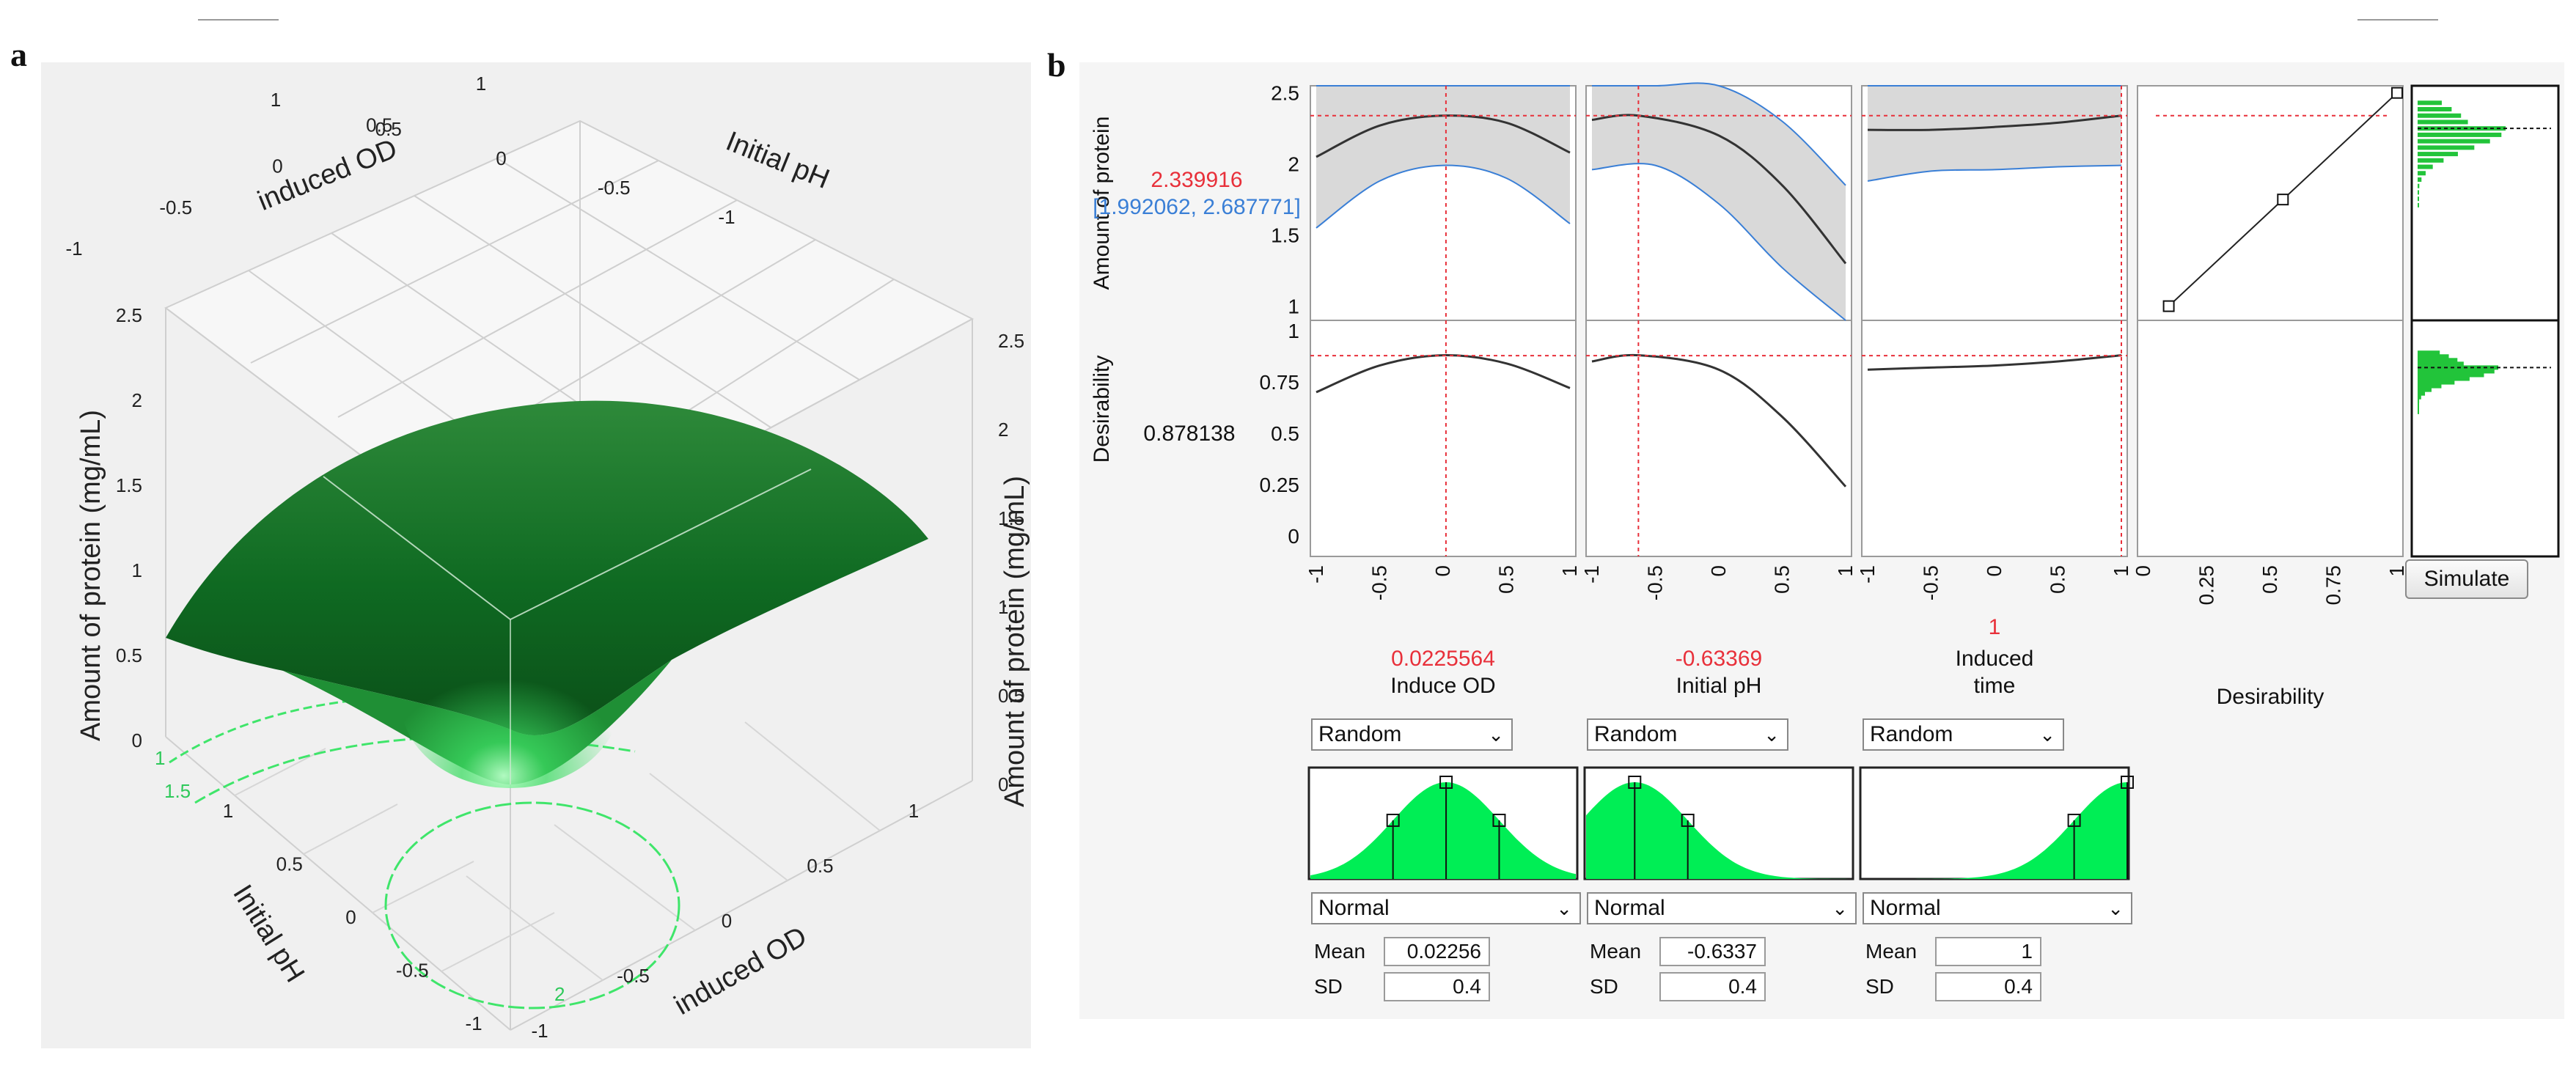 The height and width of the screenshot is (1074, 2576). Describe the element at coordinates (1988, 986) in the screenshot. I see `induced-time-sd-field: 0.4` at that location.